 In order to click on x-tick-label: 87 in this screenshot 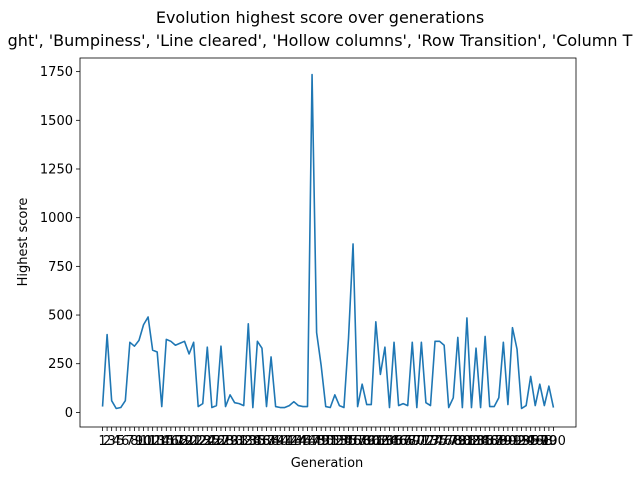, I will do `click(494, 441)`.